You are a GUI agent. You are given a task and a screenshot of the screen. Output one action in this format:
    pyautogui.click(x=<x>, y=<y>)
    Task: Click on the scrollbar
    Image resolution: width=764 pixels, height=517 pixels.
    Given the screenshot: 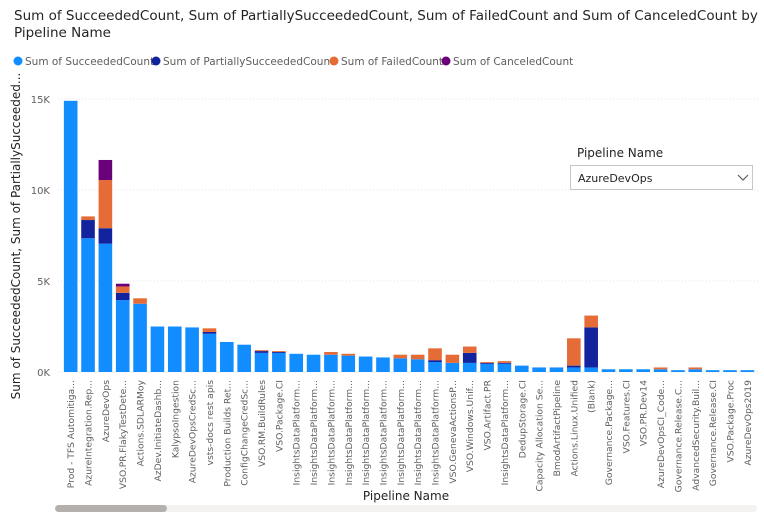 What is the action you would take?
    pyautogui.click(x=406, y=508)
    